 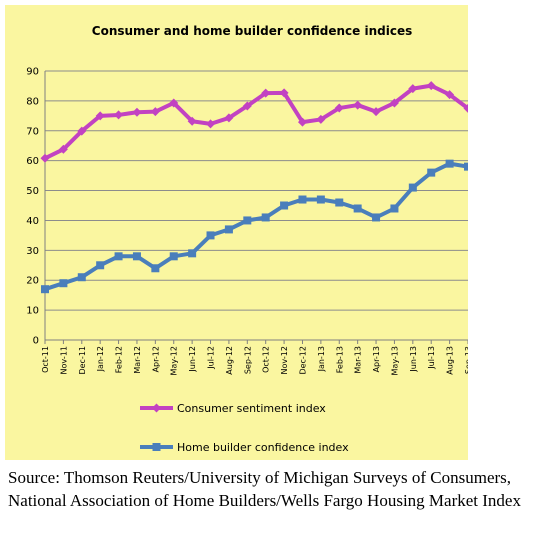 I want to click on x-tick-label: Aug-12, so click(x=229, y=360).